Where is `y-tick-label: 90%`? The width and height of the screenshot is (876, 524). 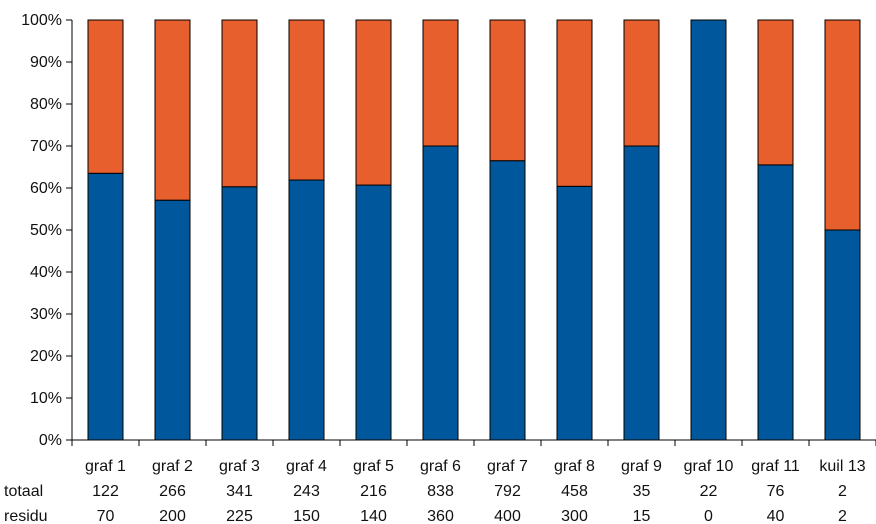 y-tick-label: 90% is located at coordinates (46, 62).